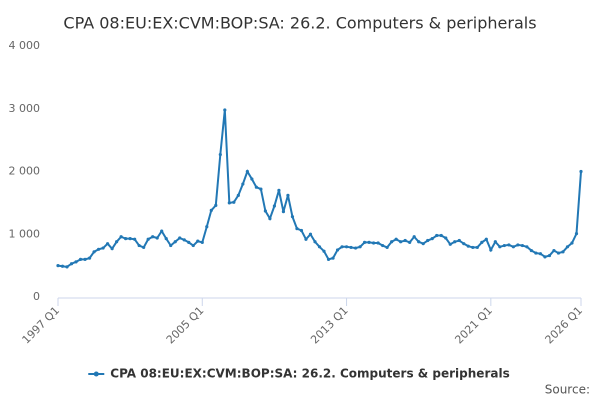  What do you see at coordinates (564, 325) in the screenshot?
I see `x-tick-label: 2026 Q1` at bounding box center [564, 325].